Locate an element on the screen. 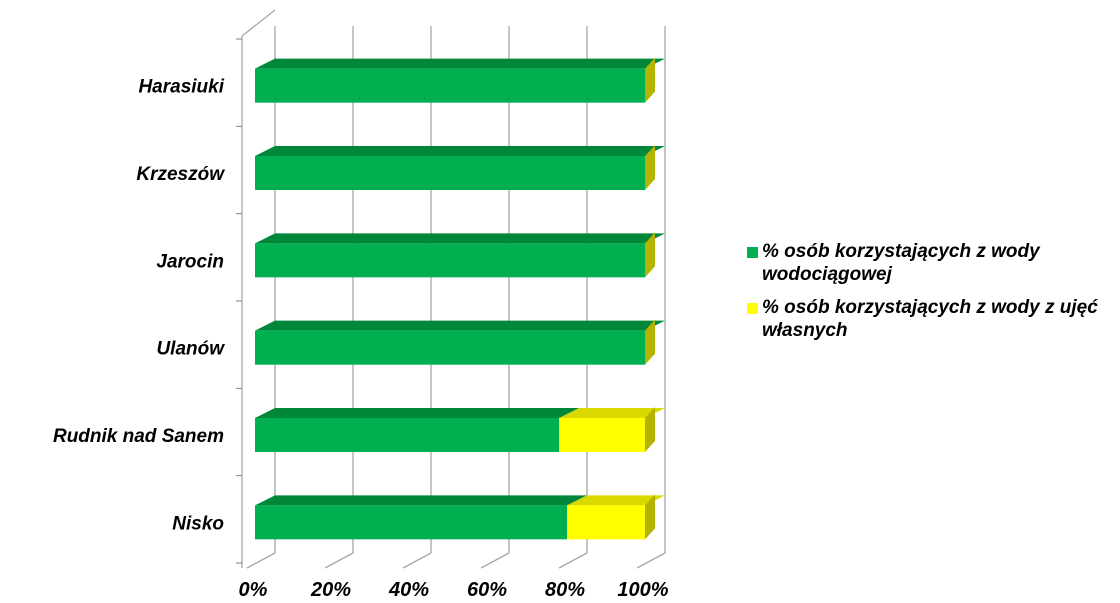 The height and width of the screenshot is (603, 1120). bar-0-s0 is located at coordinates (450, 85).